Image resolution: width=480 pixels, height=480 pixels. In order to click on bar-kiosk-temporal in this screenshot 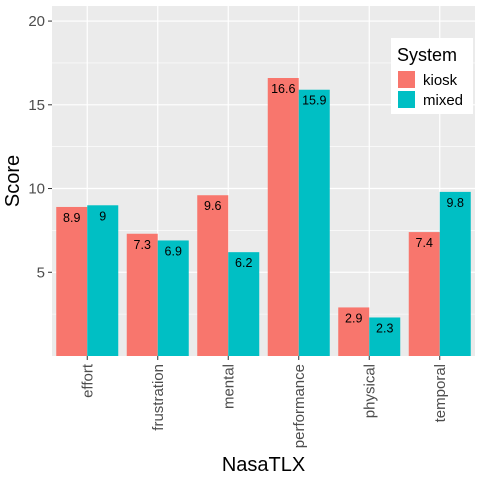, I will do `click(424, 294)`.